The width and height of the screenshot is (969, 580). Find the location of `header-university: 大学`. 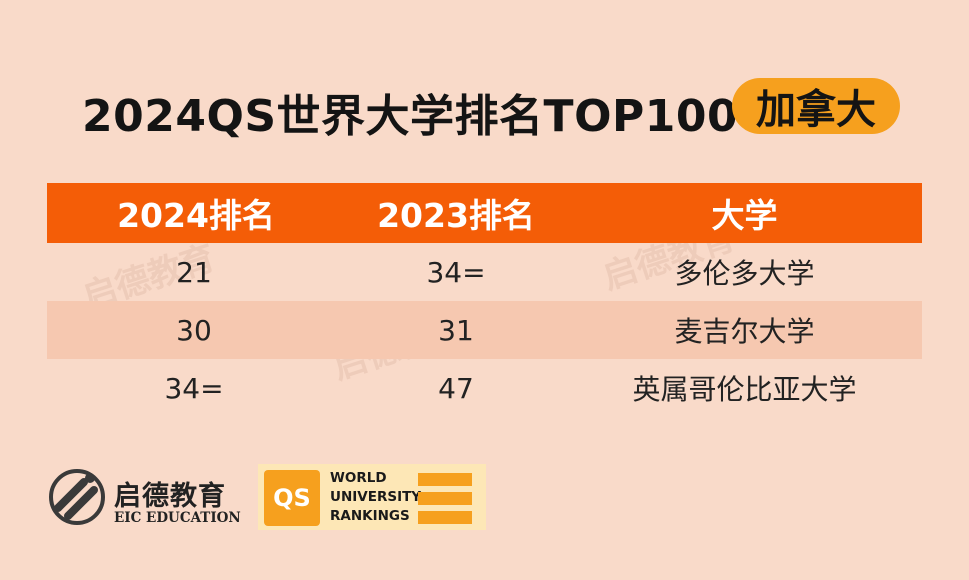

header-university: 大学 is located at coordinates (744, 215).